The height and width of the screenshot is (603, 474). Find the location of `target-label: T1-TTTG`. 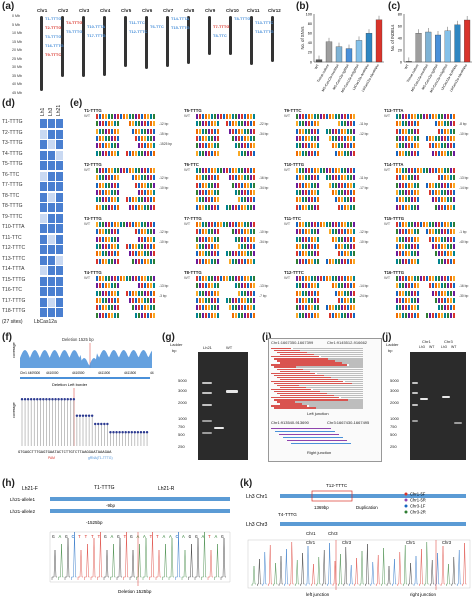

target-label: T1-TTTG is located at coordinates (53, 18).